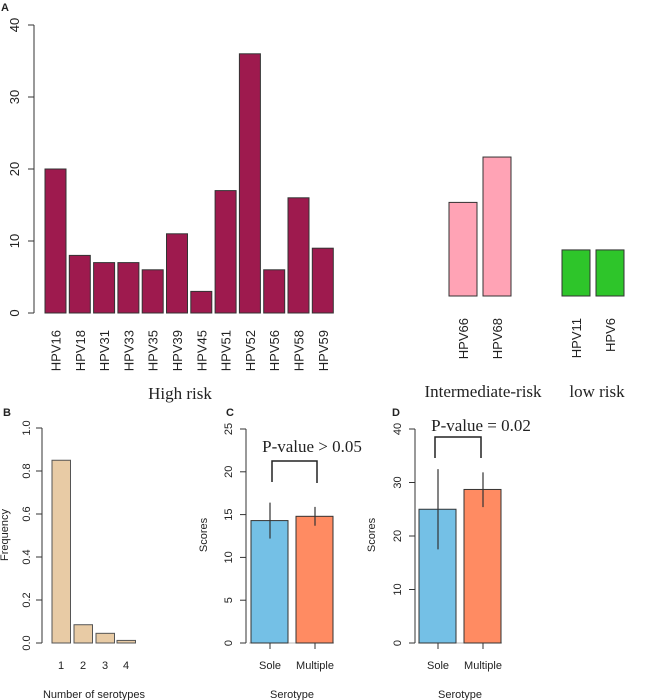  What do you see at coordinates (27, 470) in the screenshot?
I see `y-tick-label: 0.8` at bounding box center [27, 470].